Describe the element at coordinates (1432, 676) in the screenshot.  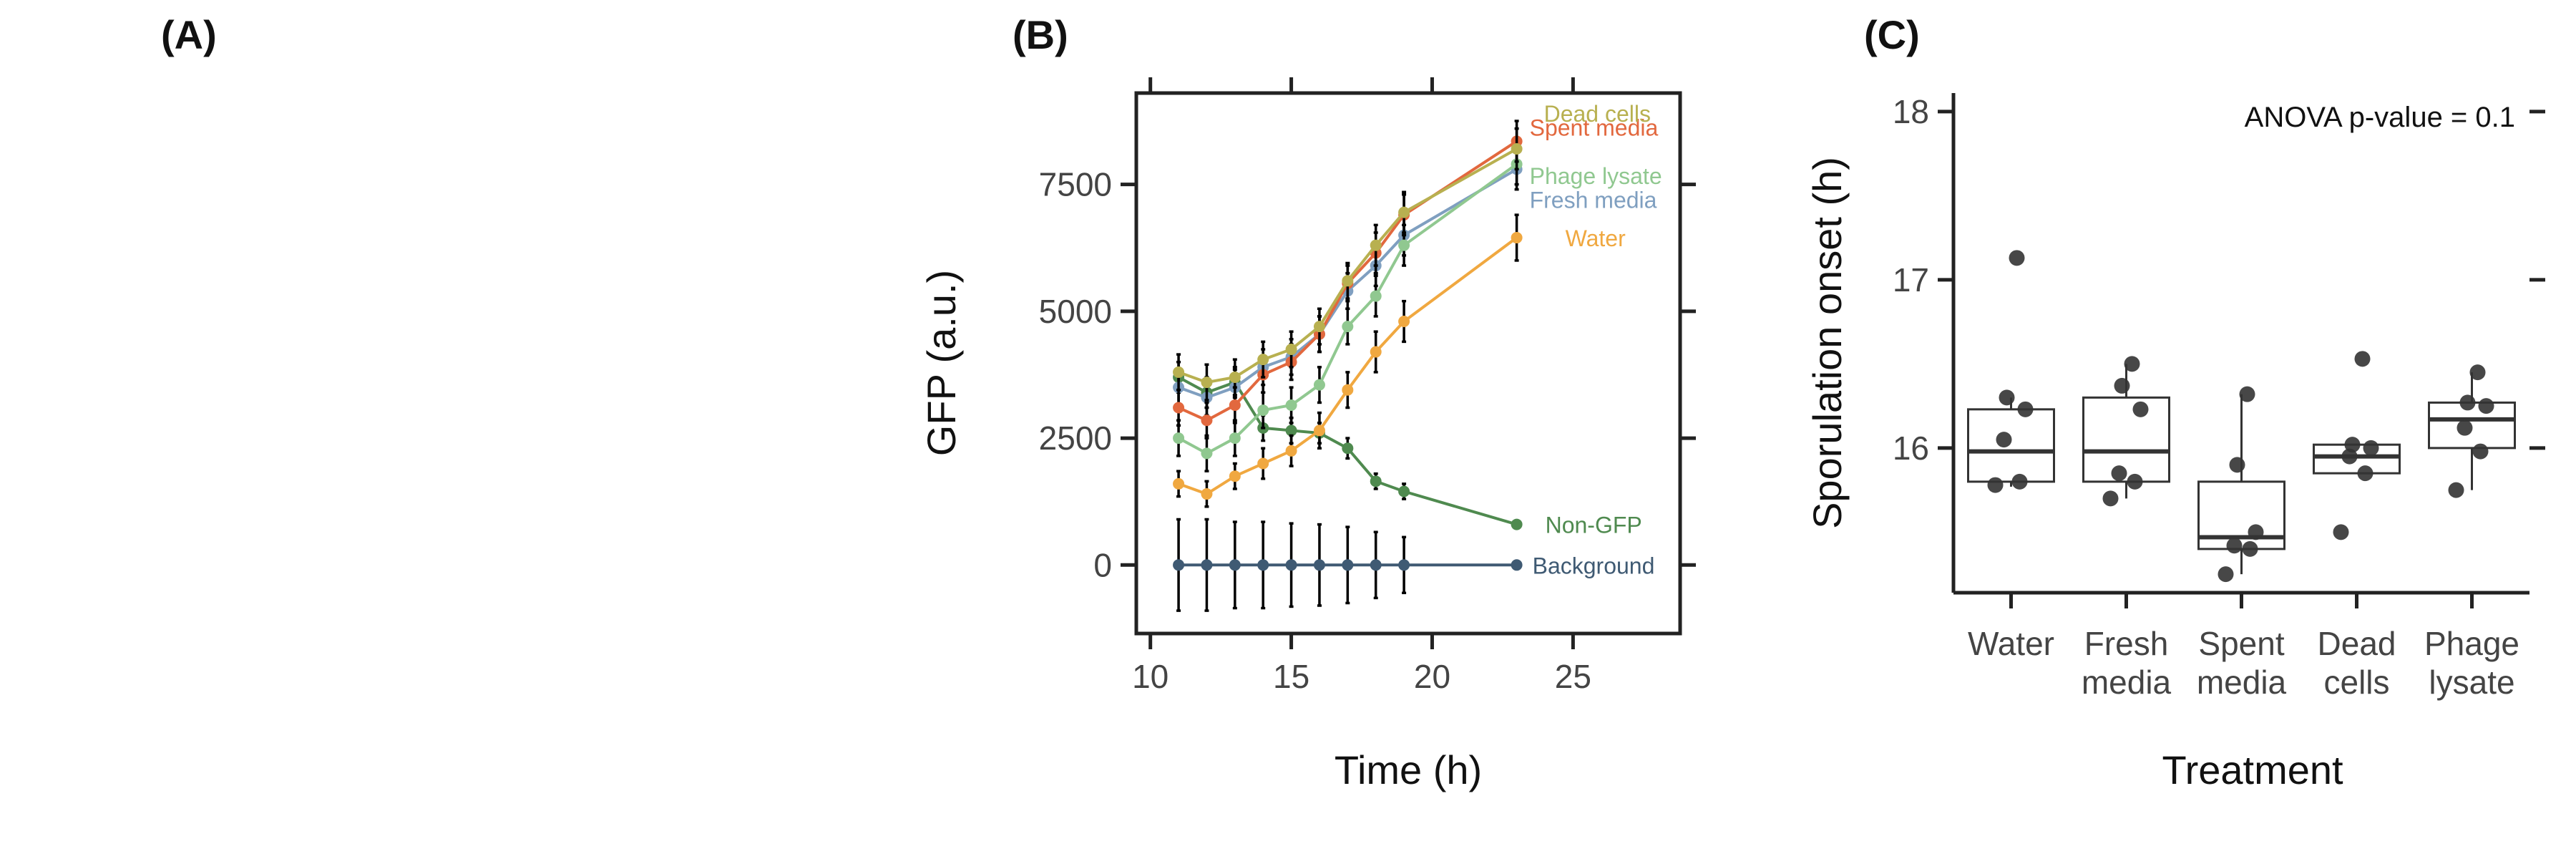
I see `x-tick-label: 20` at that location.